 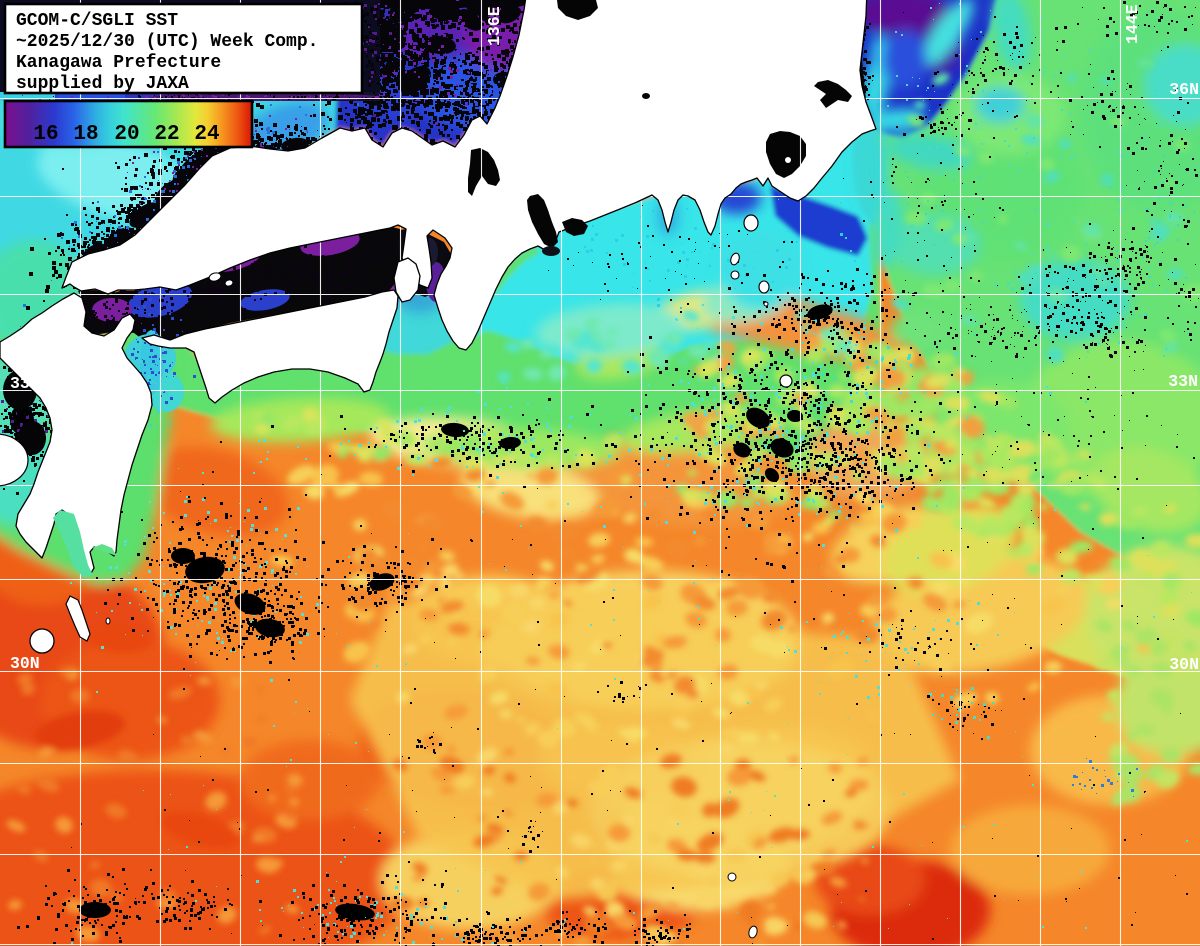 What do you see at coordinates (1132, 24) in the screenshot?
I see `svg-text: 144E` at bounding box center [1132, 24].